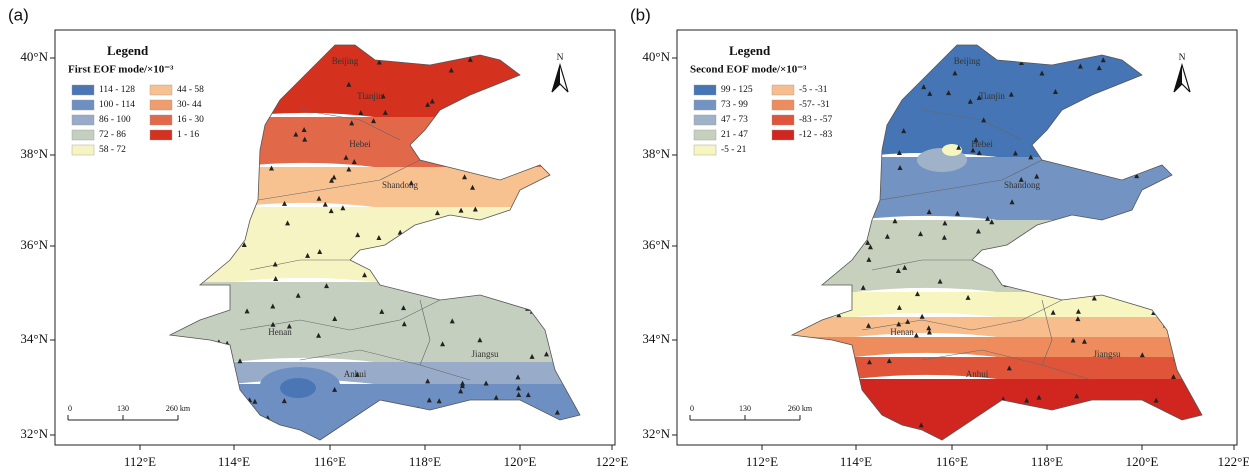 The height and width of the screenshot is (473, 1249). Describe the element at coordinates (34, 56) in the screenshot. I see `lat-label: 40°N` at that location.